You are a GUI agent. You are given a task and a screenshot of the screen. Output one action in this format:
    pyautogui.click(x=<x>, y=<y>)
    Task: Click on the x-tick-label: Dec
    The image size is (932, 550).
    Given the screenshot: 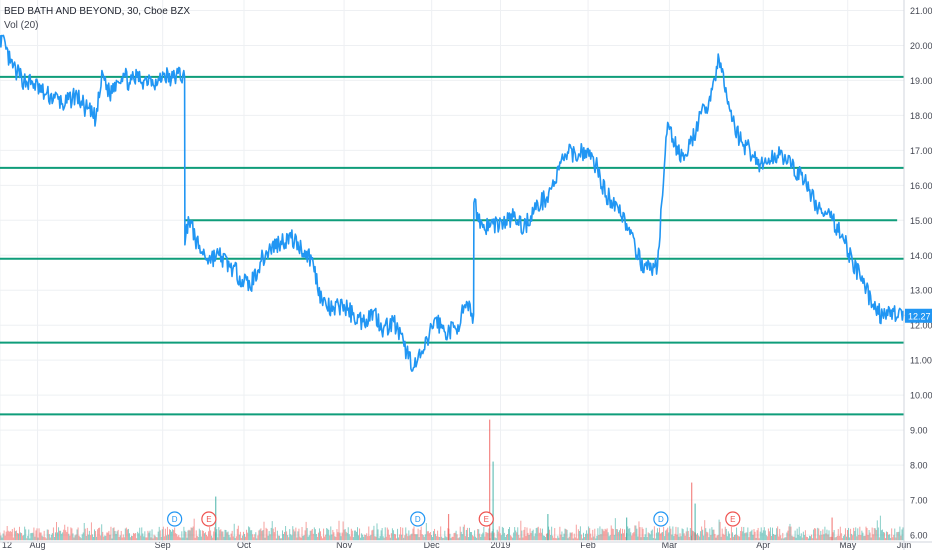 What is the action you would take?
    pyautogui.click(x=432, y=545)
    